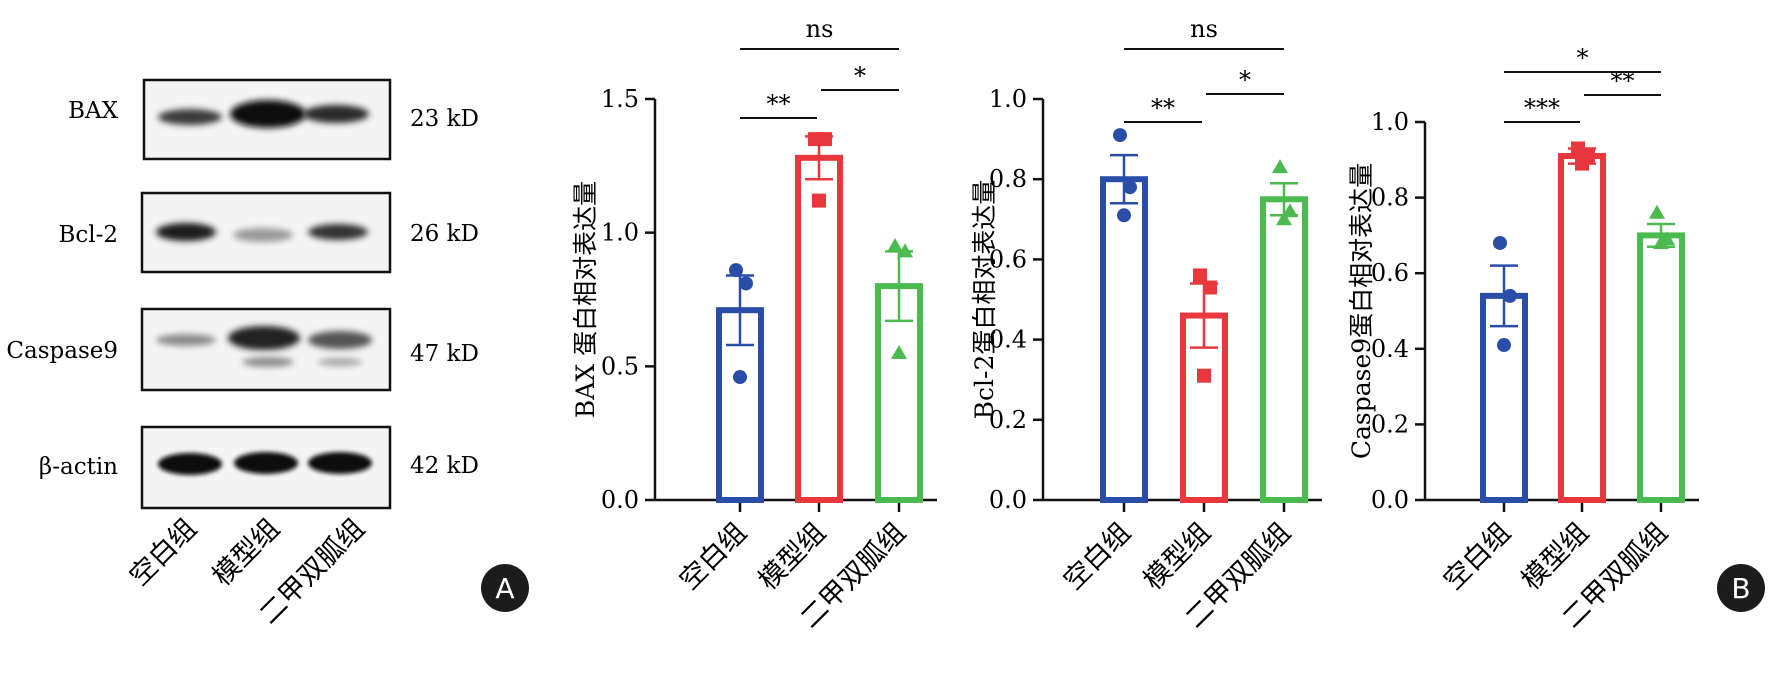 The width and height of the screenshot is (1771, 678). I want to click on panel-a-badge: A, so click(505, 588).